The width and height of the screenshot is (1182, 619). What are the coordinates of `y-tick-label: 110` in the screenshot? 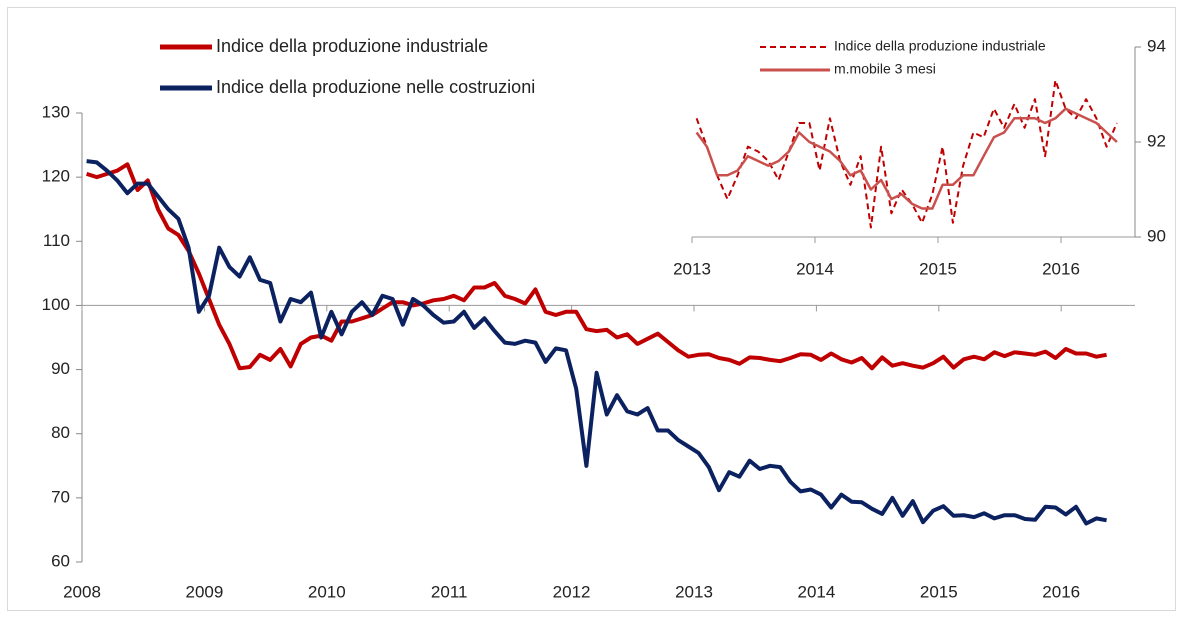 It's located at (56, 240).